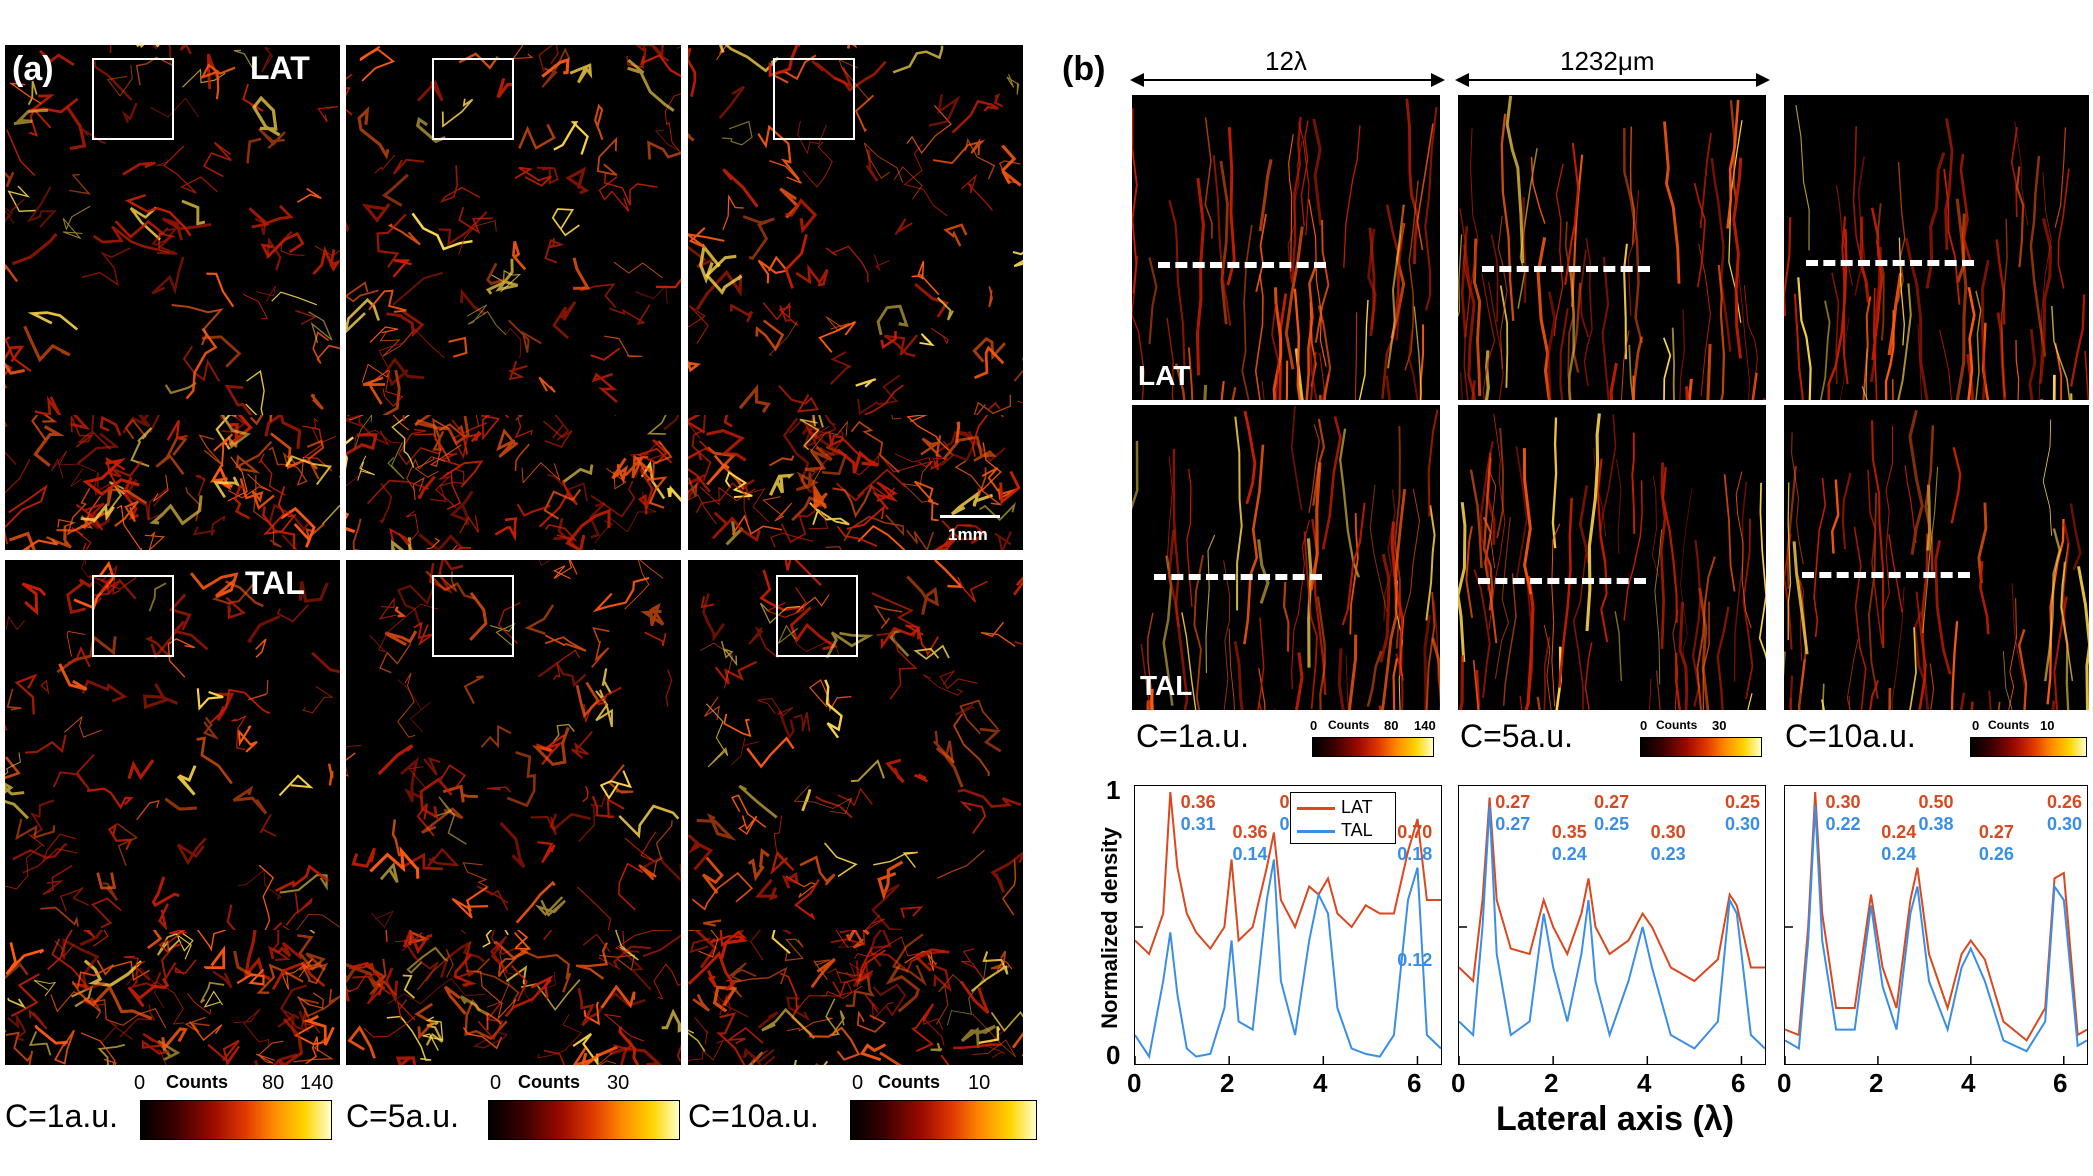  I want to click on cond-label-a-1: C=1a.u., so click(61, 1116).